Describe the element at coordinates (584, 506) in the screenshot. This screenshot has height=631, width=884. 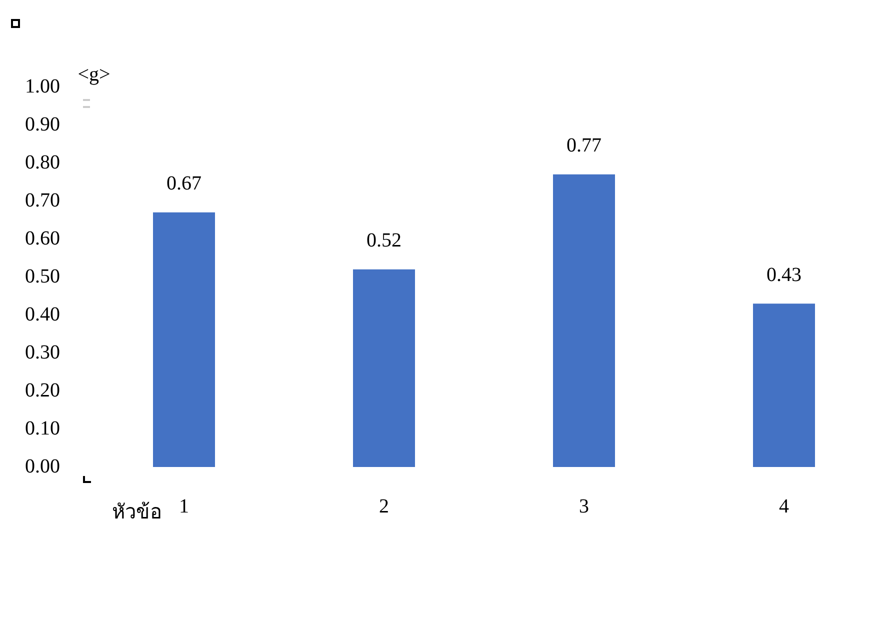
I see `x-tick-label: 3` at that location.